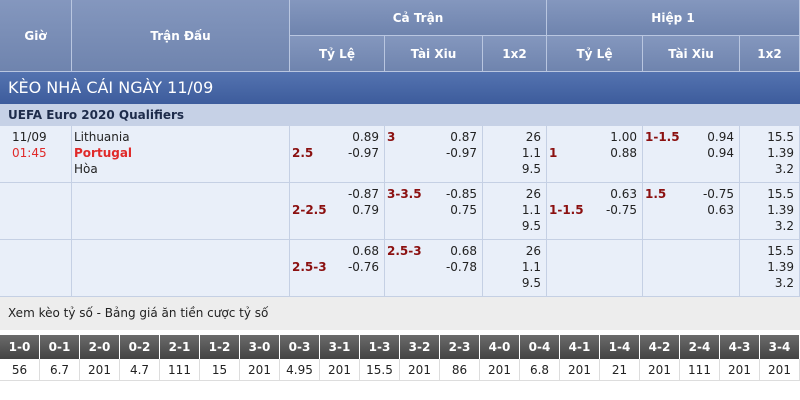 This screenshot has width=800, height=400. What do you see at coordinates (461, 267) in the screenshot?
I see `odds: -0.78` at bounding box center [461, 267].